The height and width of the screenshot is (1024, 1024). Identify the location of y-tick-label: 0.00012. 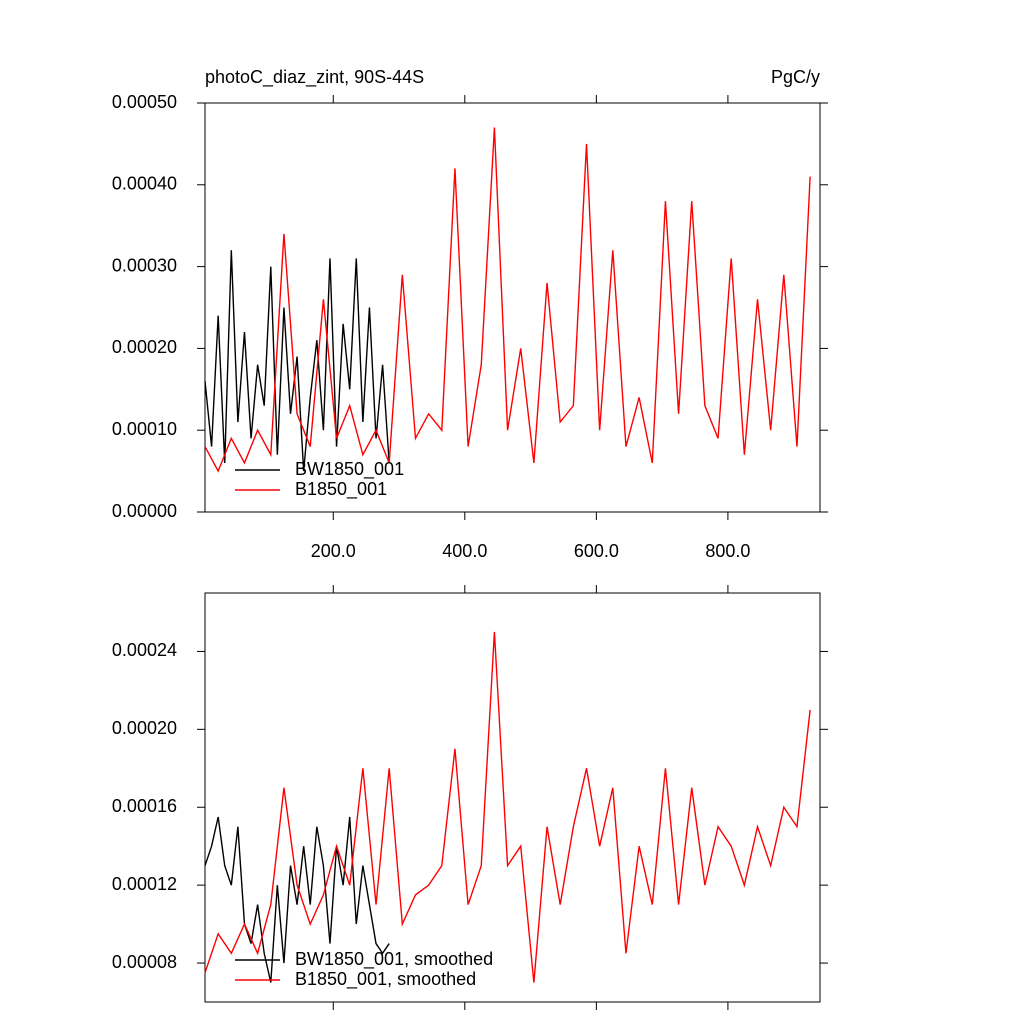
(144, 884).